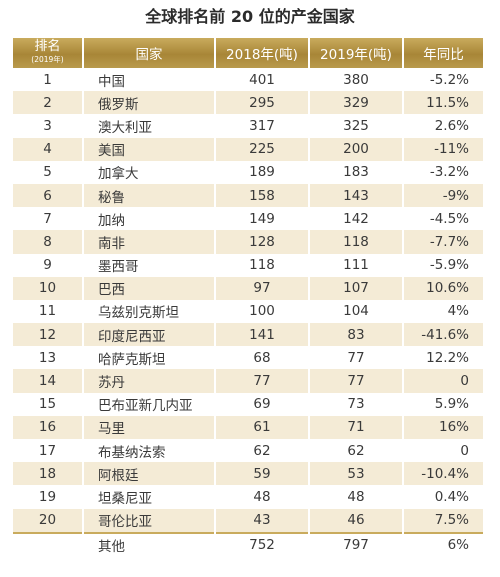  I want to click on rank-cell: 1, so click(48, 80).